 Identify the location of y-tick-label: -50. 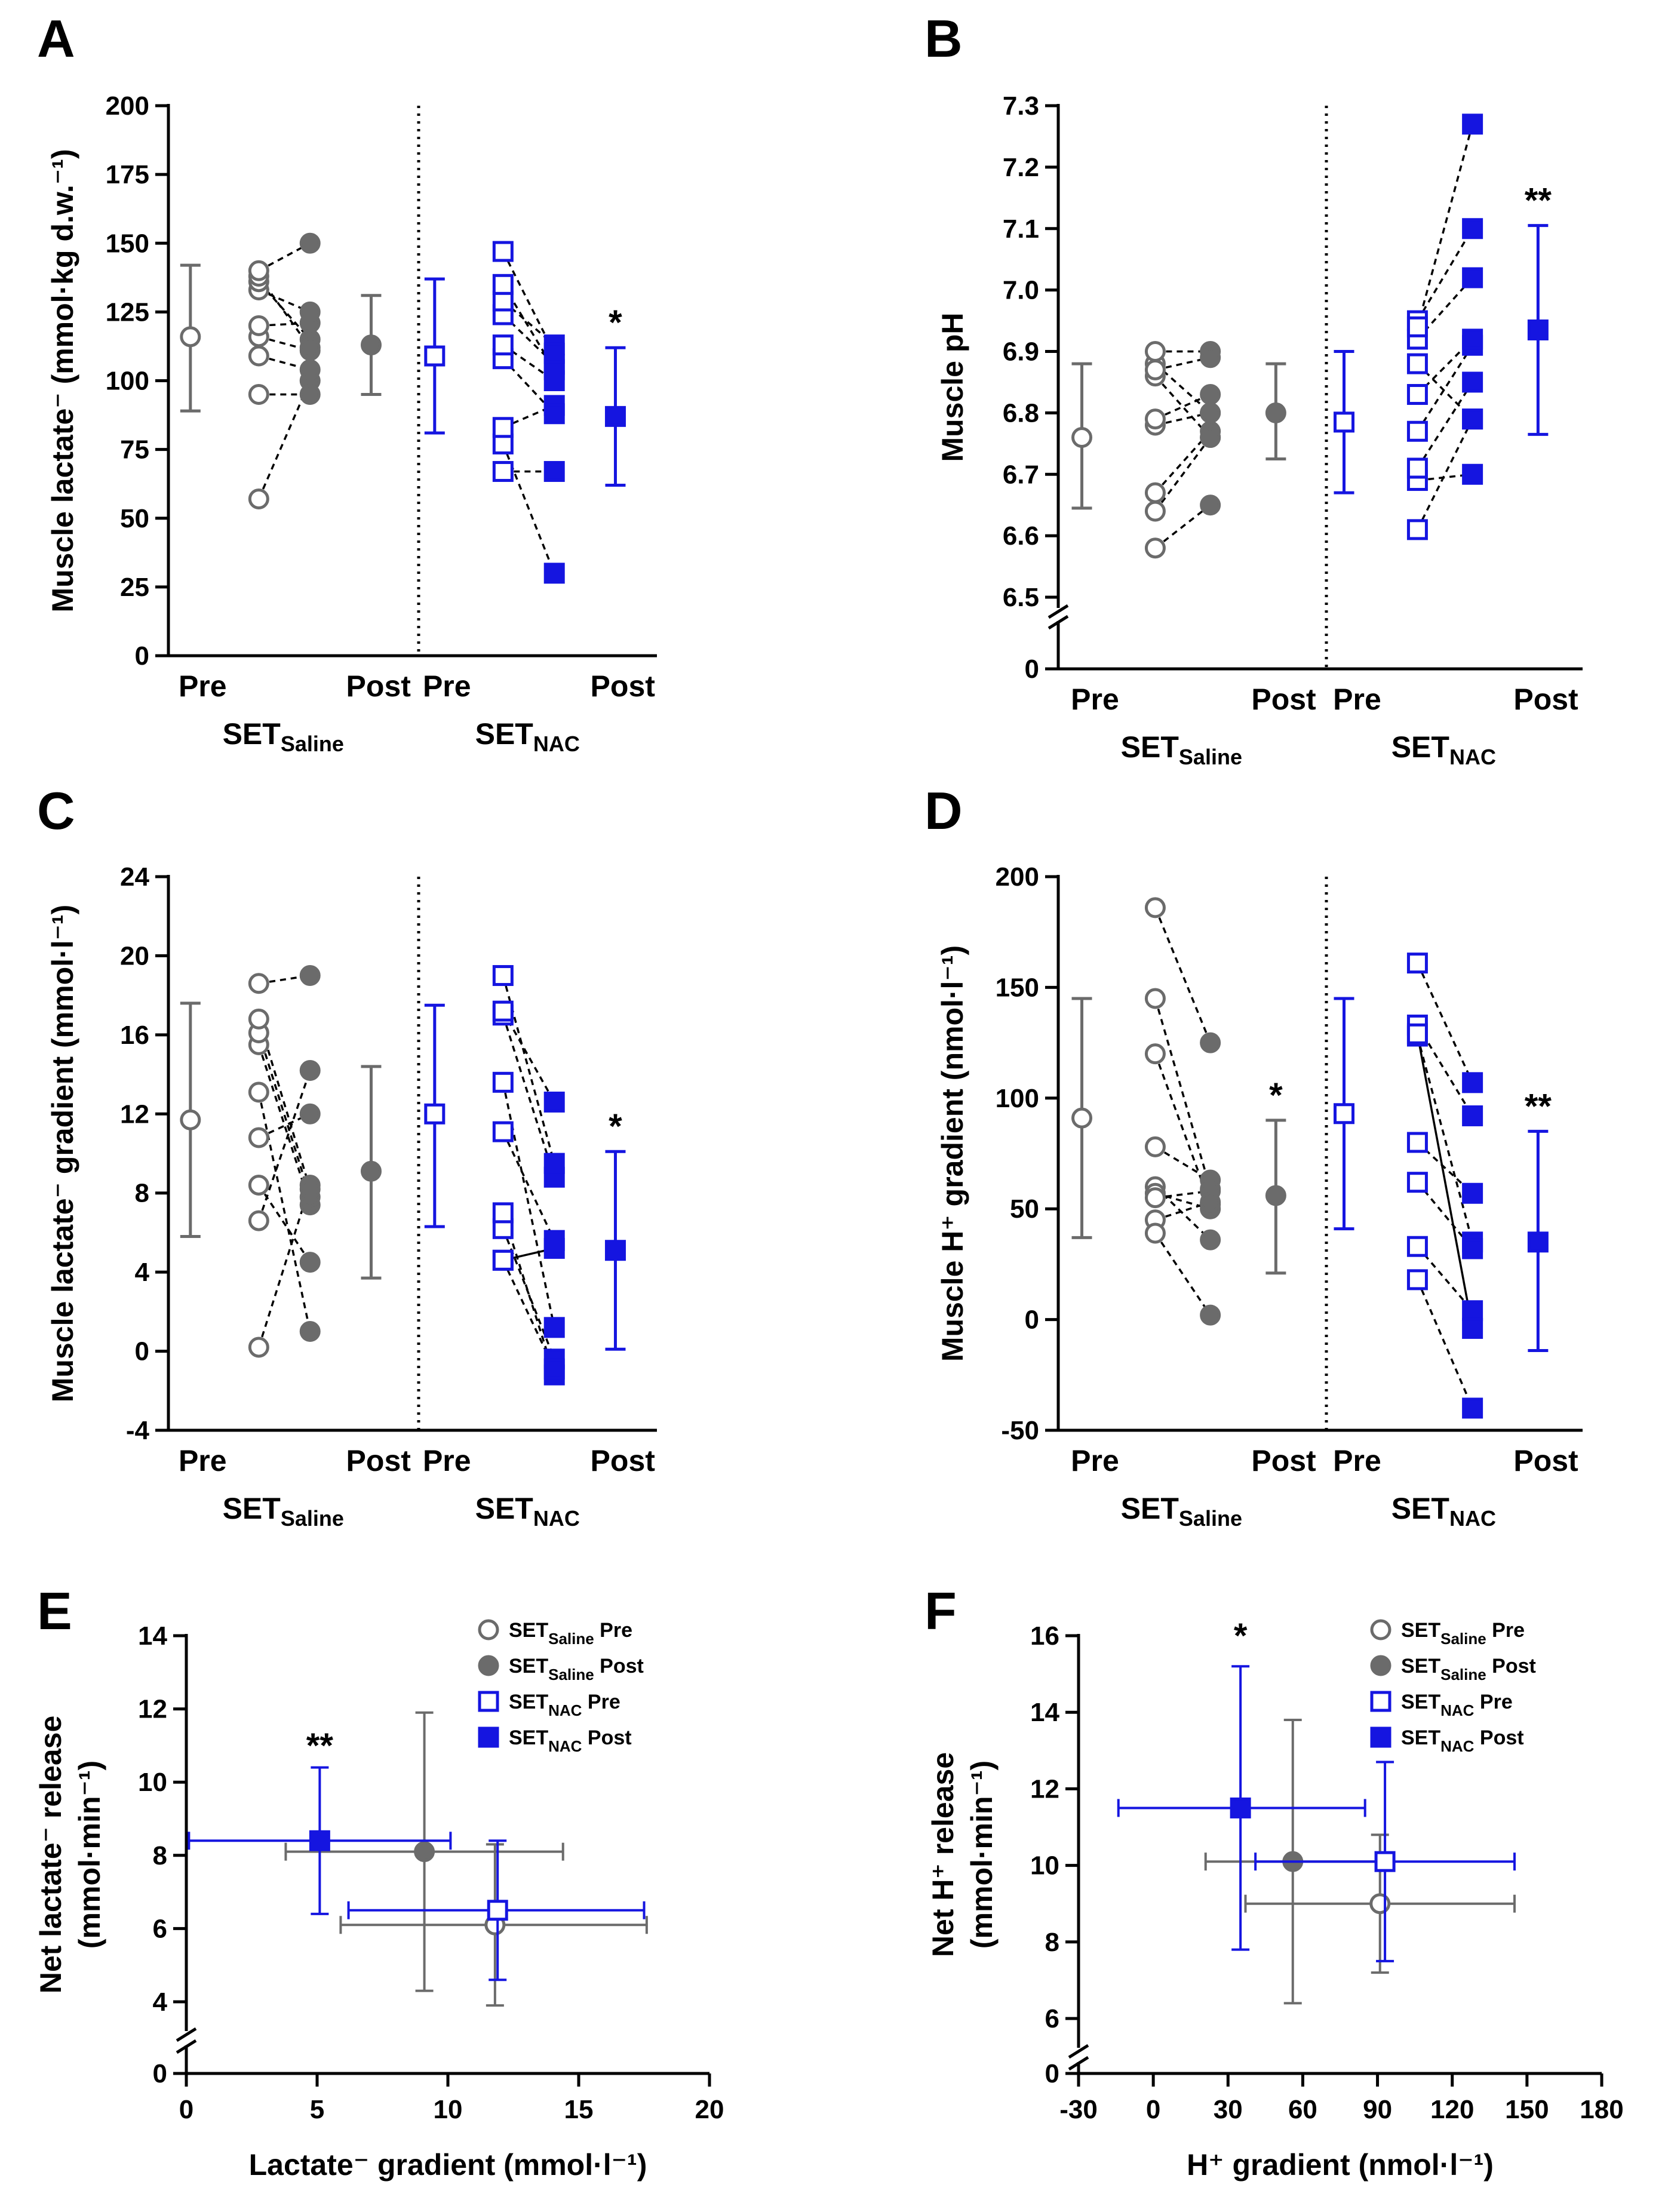
(1020, 1431).